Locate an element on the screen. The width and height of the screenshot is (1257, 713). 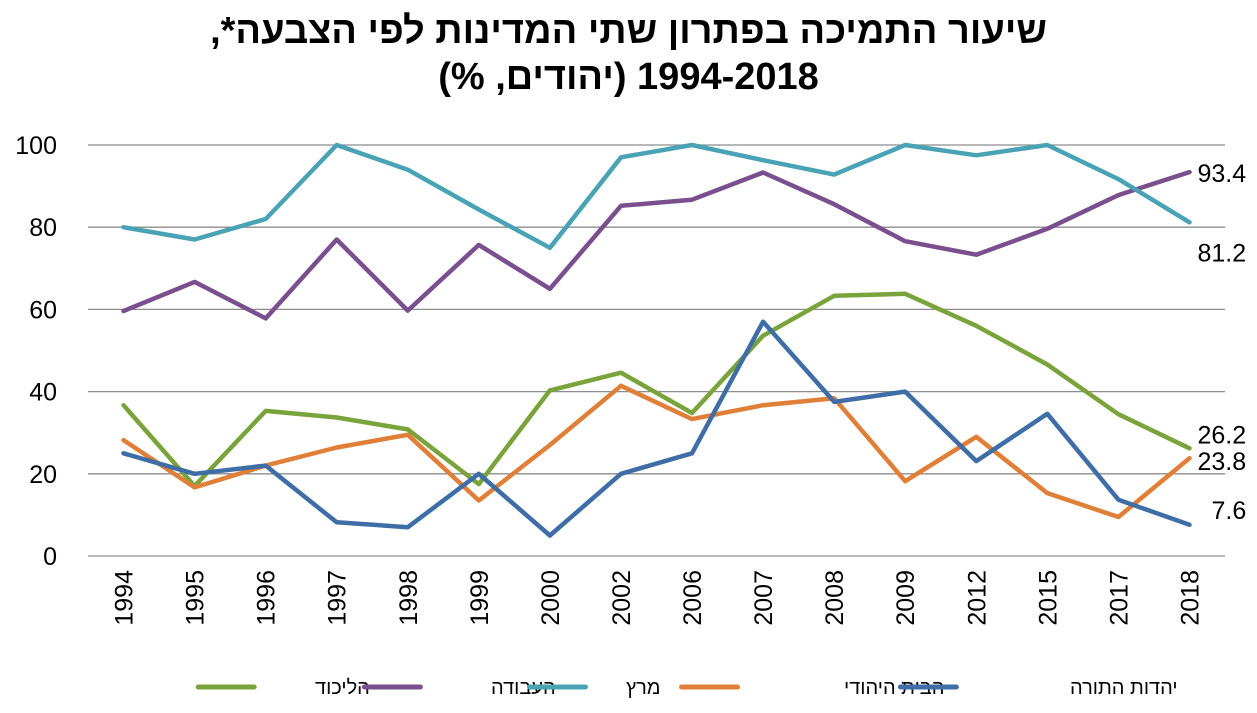
y-tick-label: 100 is located at coordinates (36, 146).